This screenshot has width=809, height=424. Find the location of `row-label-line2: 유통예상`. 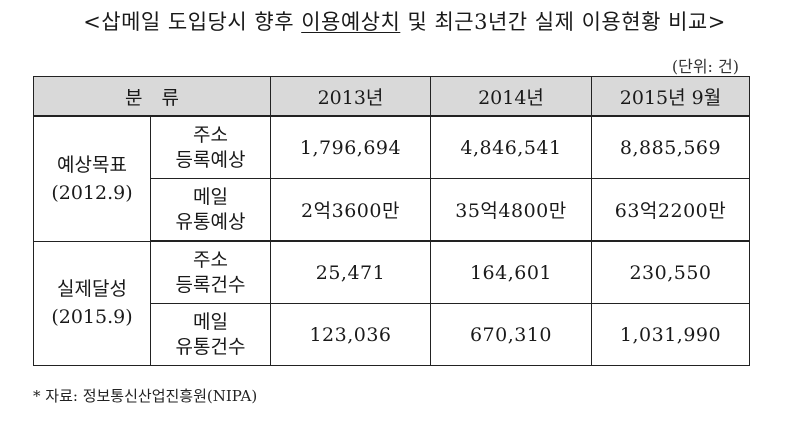

row-label-line2: 유통예상 is located at coordinates (210, 221).